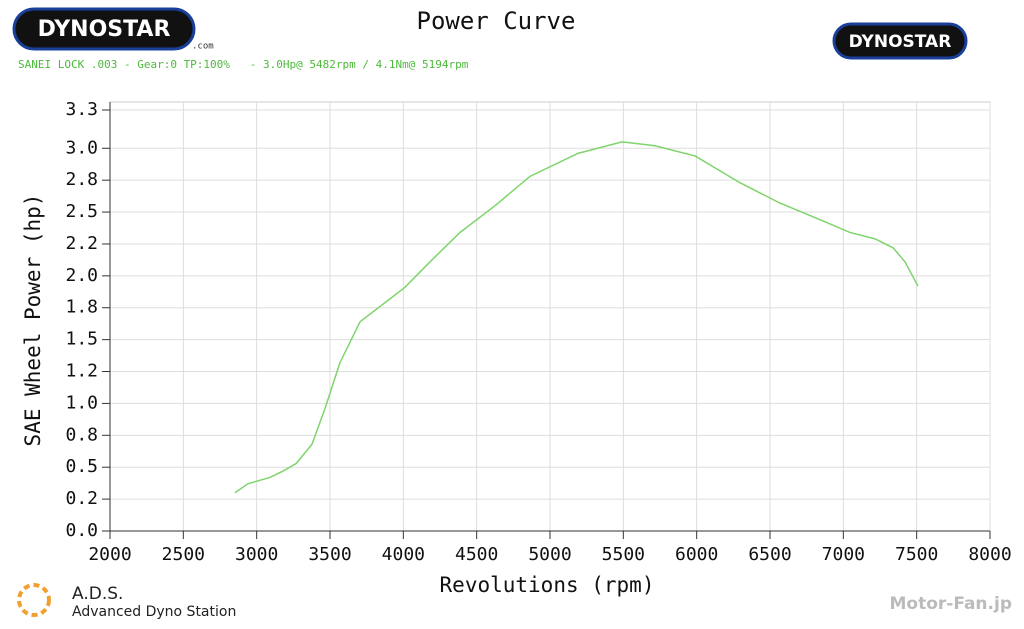 This screenshot has width=1024, height=629. I want to click on x-axis-label: Revolutions (rpm), so click(547, 585).